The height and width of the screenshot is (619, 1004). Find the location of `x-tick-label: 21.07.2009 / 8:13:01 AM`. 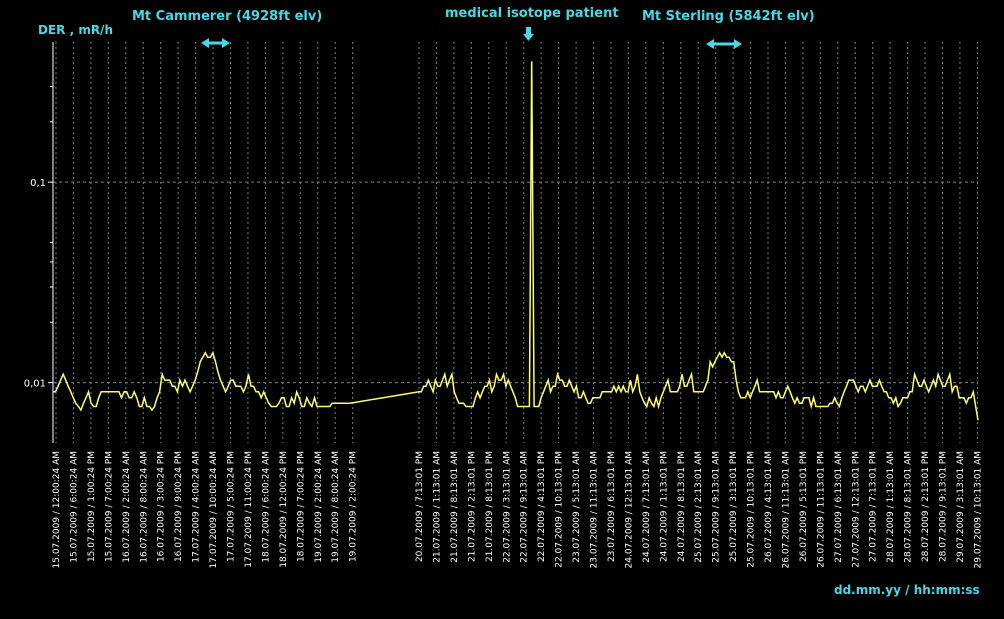

x-tick-label: 21.07.2009 / 8:13:01 AM is located at coordinates (455, 507).